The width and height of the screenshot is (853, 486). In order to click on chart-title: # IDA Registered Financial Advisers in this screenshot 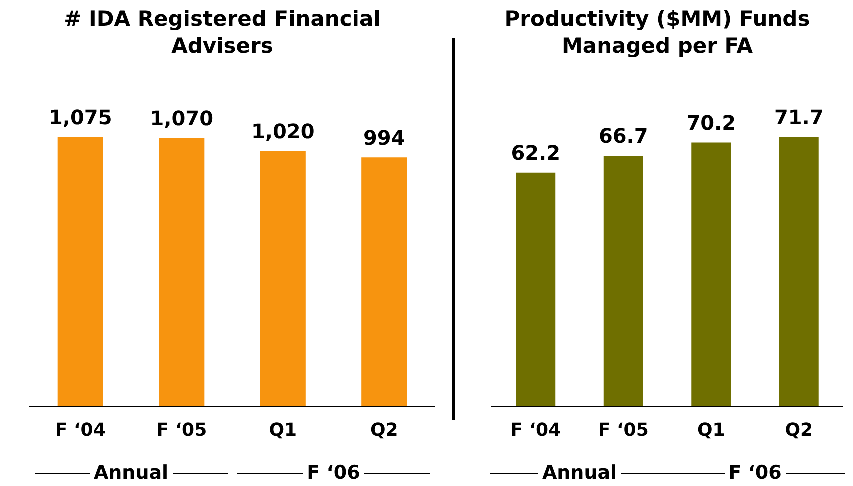, I will do `click(222, 33)`.